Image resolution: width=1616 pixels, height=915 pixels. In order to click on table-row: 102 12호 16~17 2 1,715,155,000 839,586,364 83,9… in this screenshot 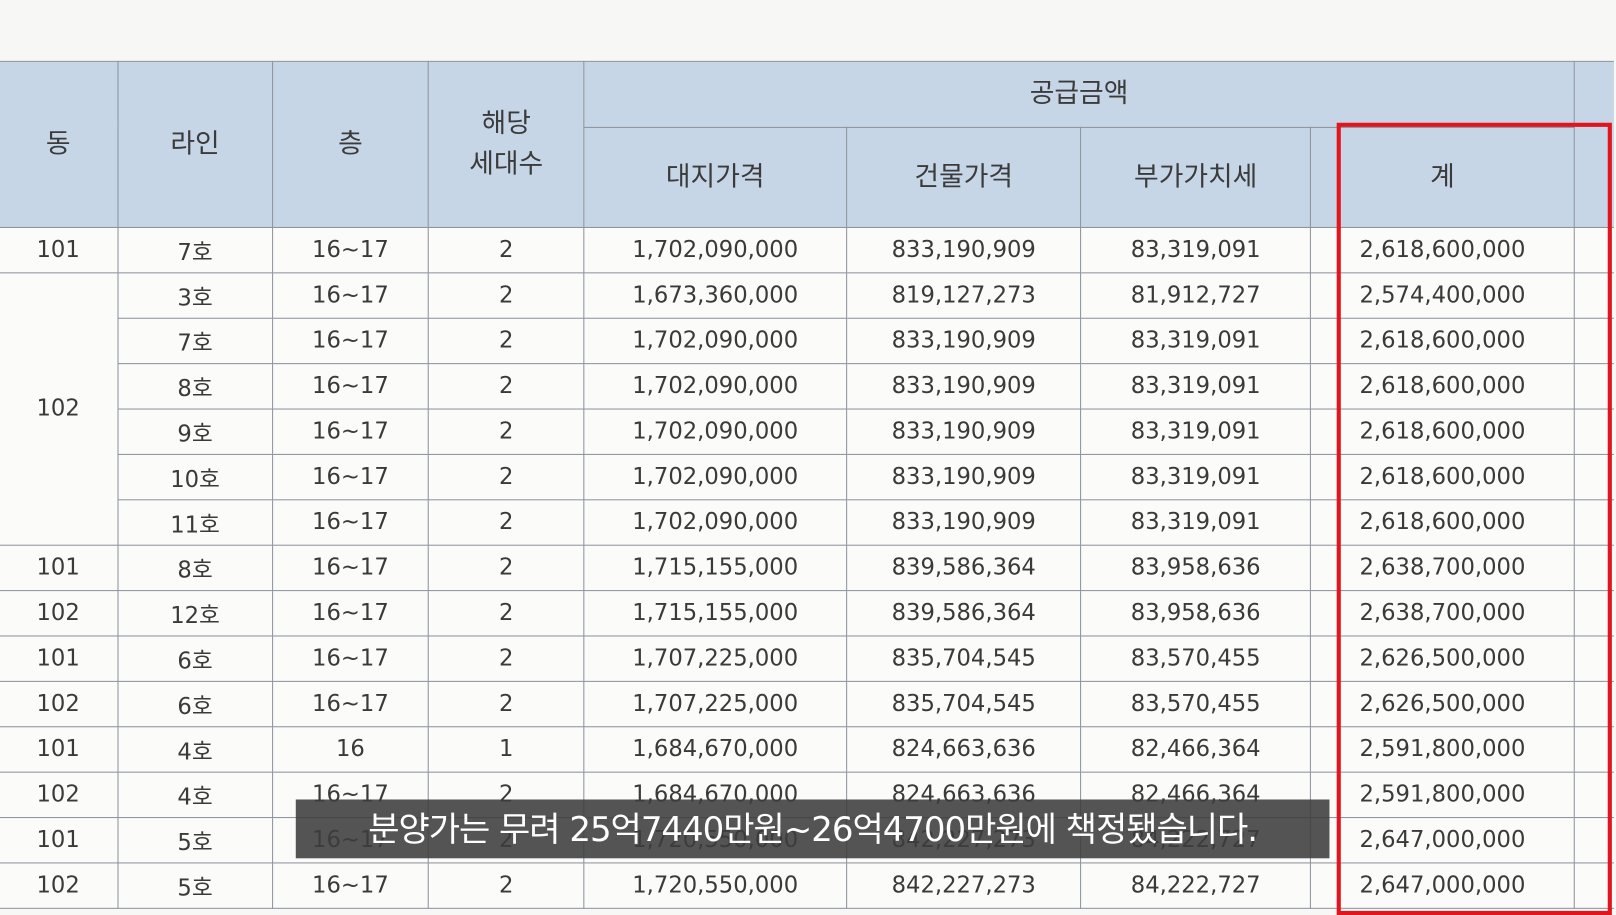, I will do `click(807, 613)`.